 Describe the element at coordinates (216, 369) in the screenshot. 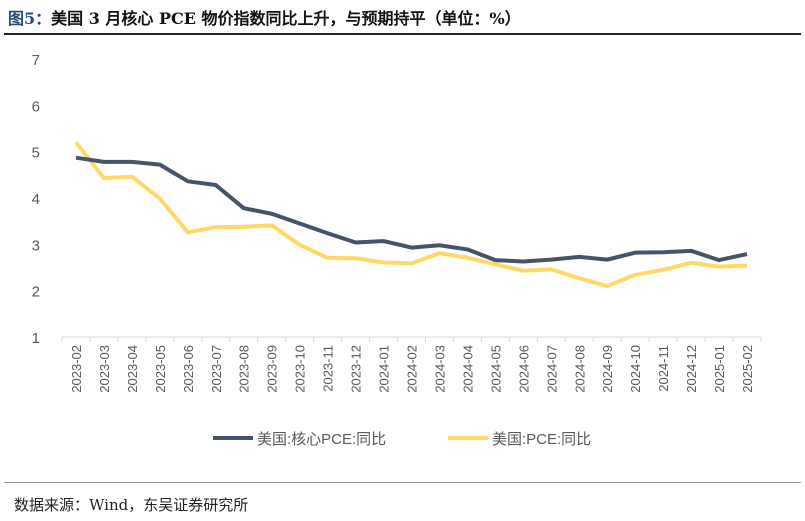

I see `x-tick-label: 2023-07` at that location.